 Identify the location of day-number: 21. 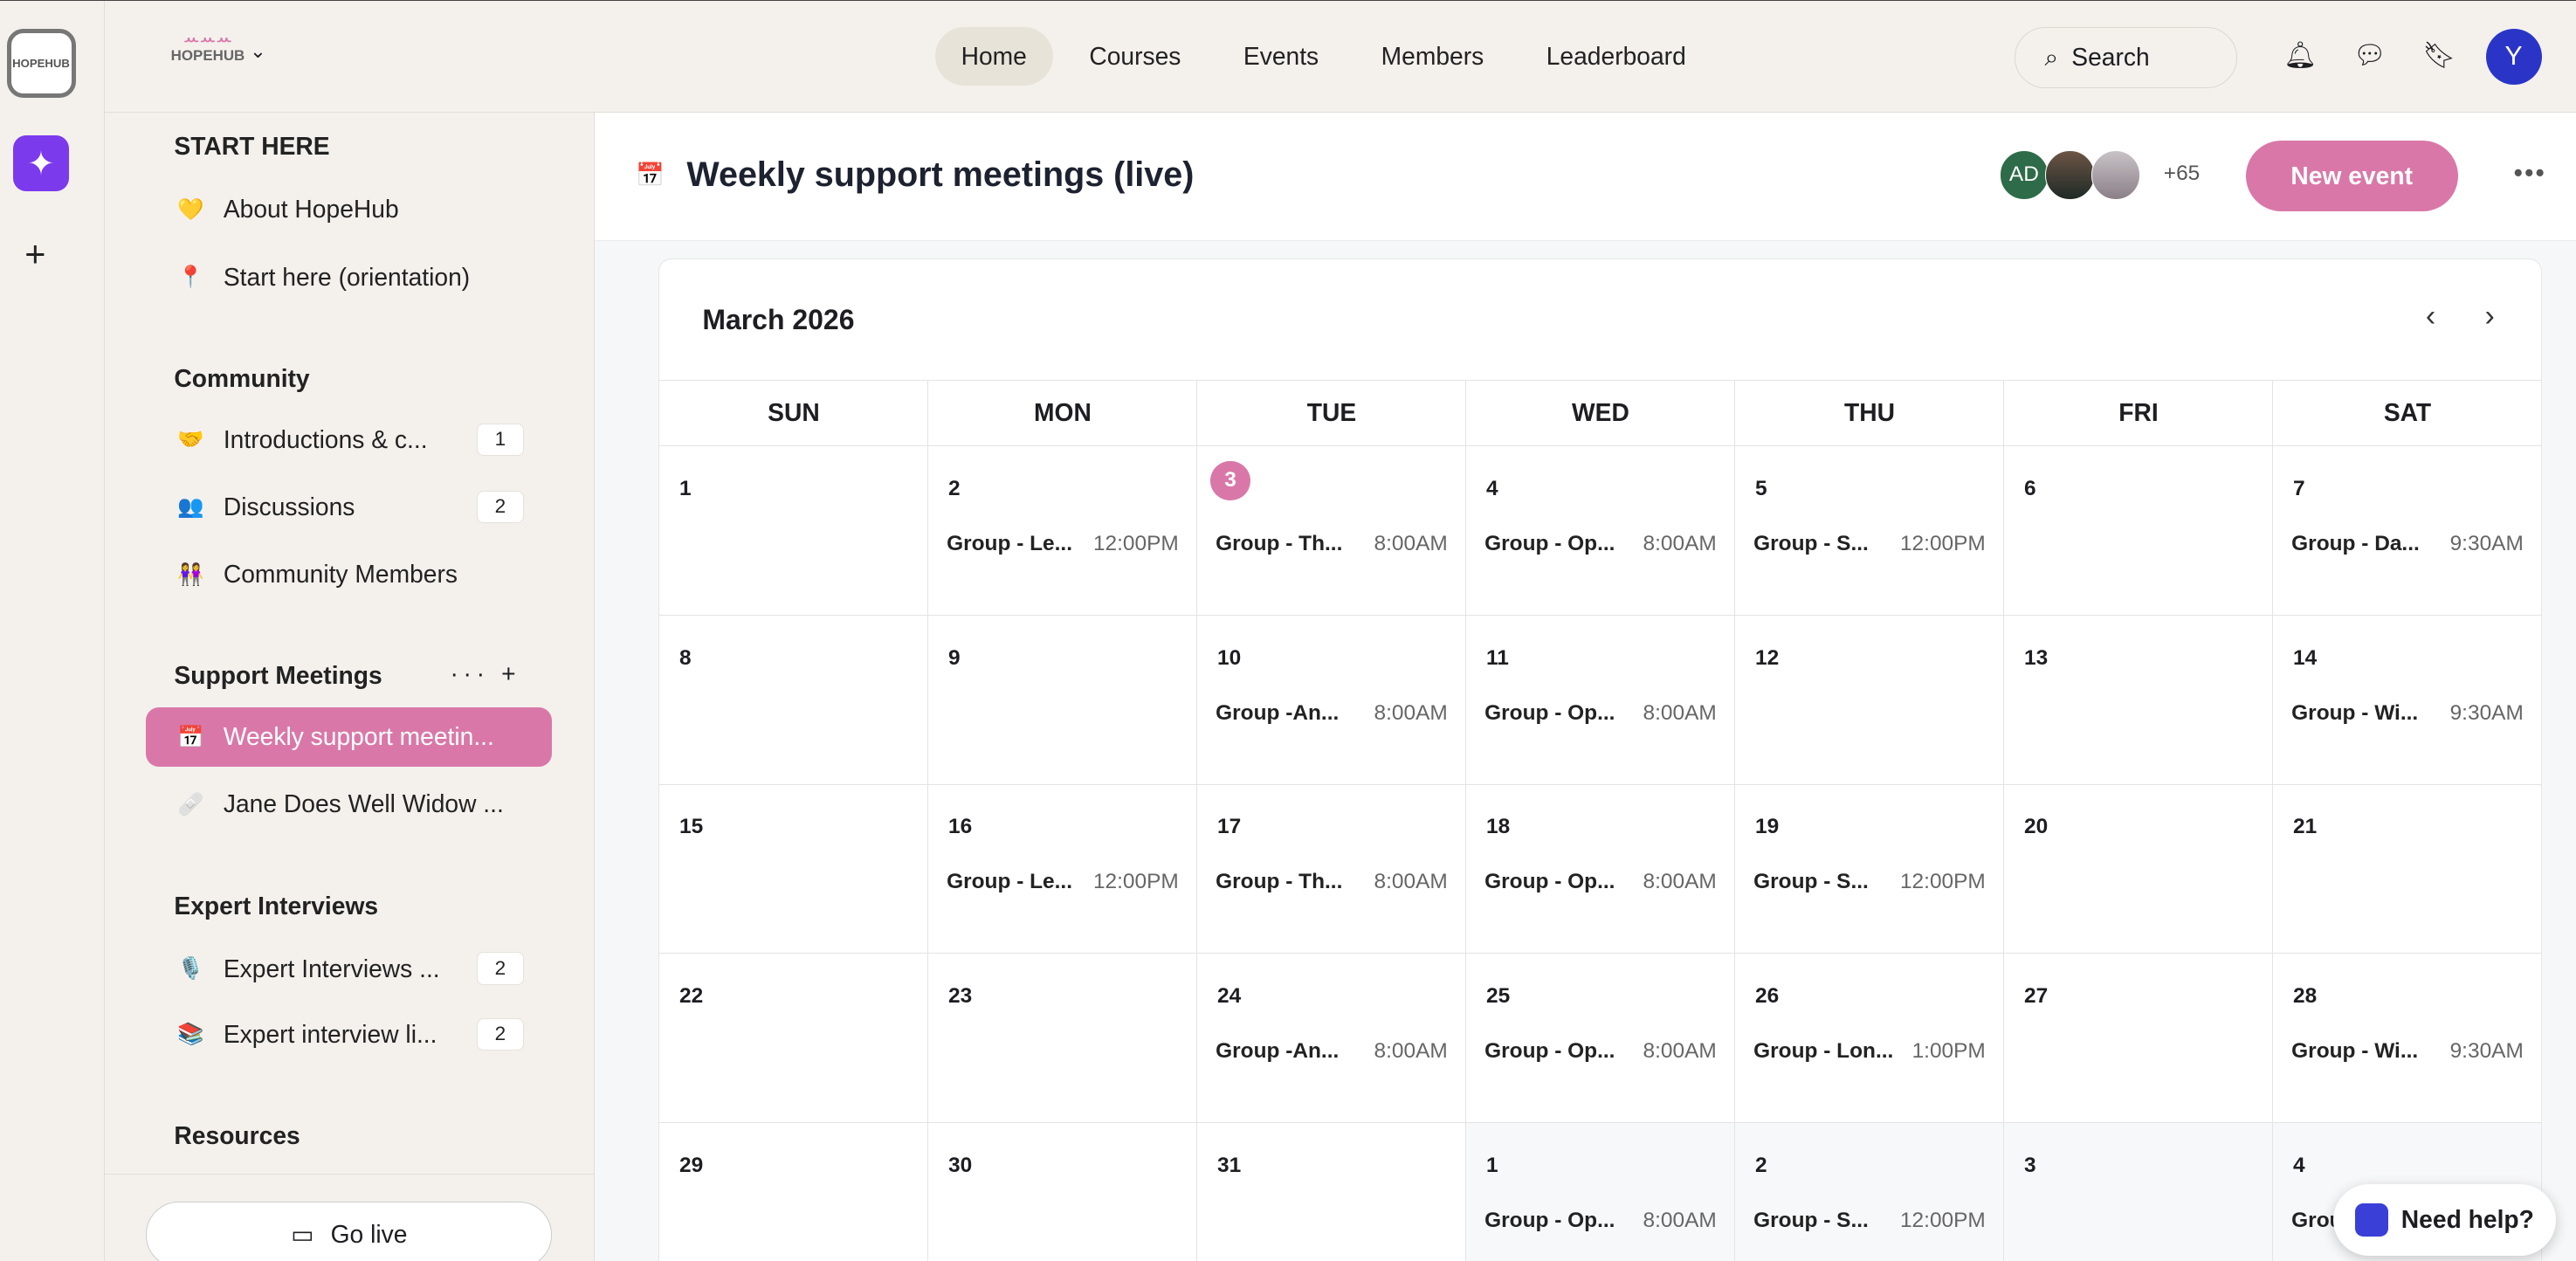
(2305, 827).